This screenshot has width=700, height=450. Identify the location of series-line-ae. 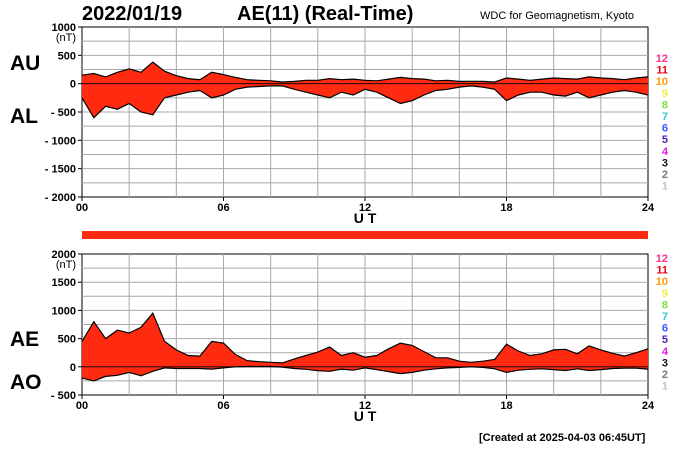
(365, 338).